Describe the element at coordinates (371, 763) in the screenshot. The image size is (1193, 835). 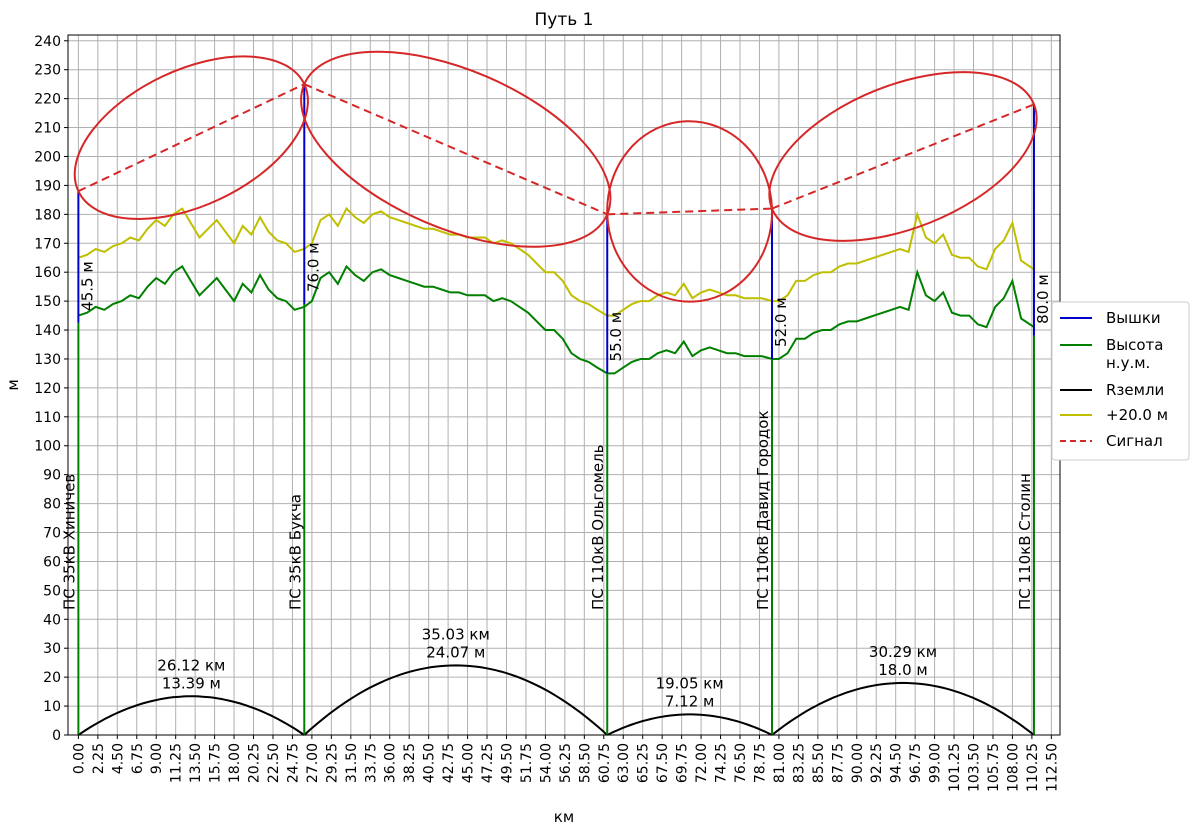
I see `x-tick-label: 33.75` at that location.